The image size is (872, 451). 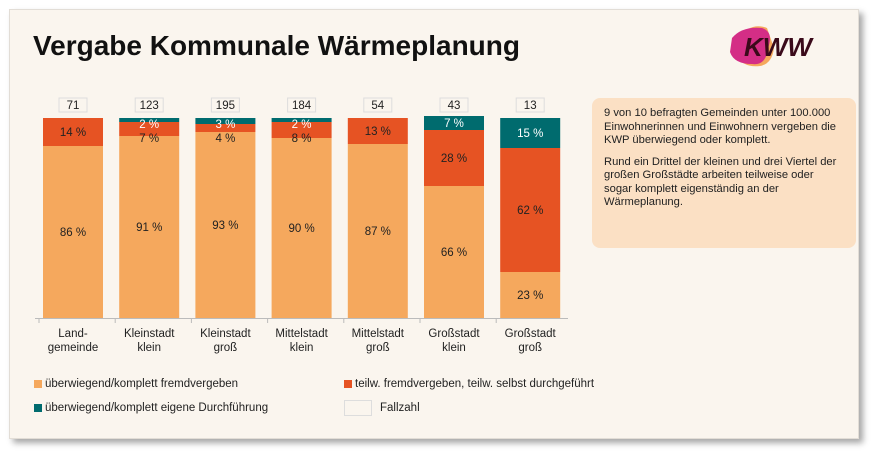 What do you see at coordinates (73, 334) in the screenshot?
I see `x-tick-label: Land-` at bounding box center [73, 334].